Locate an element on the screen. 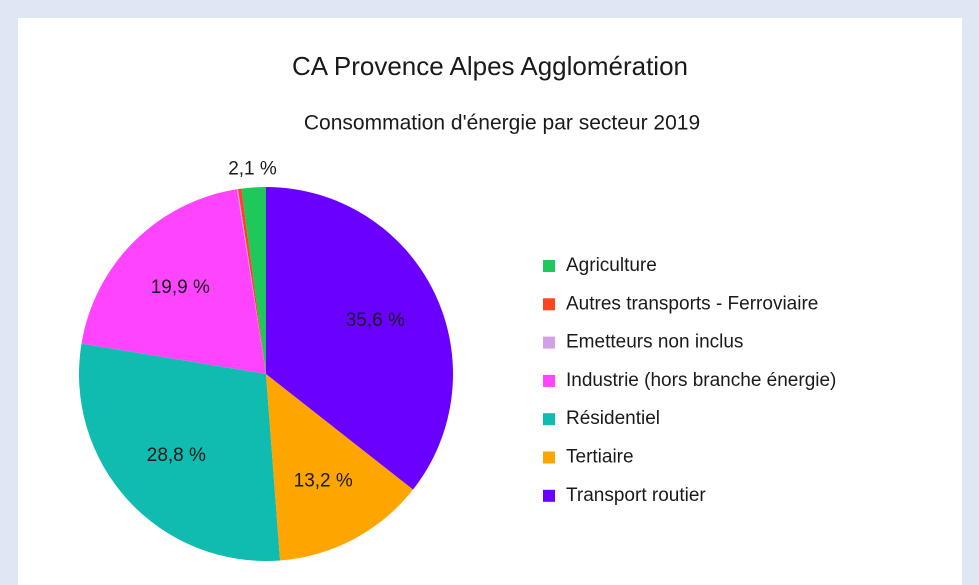 The width and height of the screenshot is (979, 585). legend-label: Autres transports - Ferroviaire is located at coordinates (692, 303).